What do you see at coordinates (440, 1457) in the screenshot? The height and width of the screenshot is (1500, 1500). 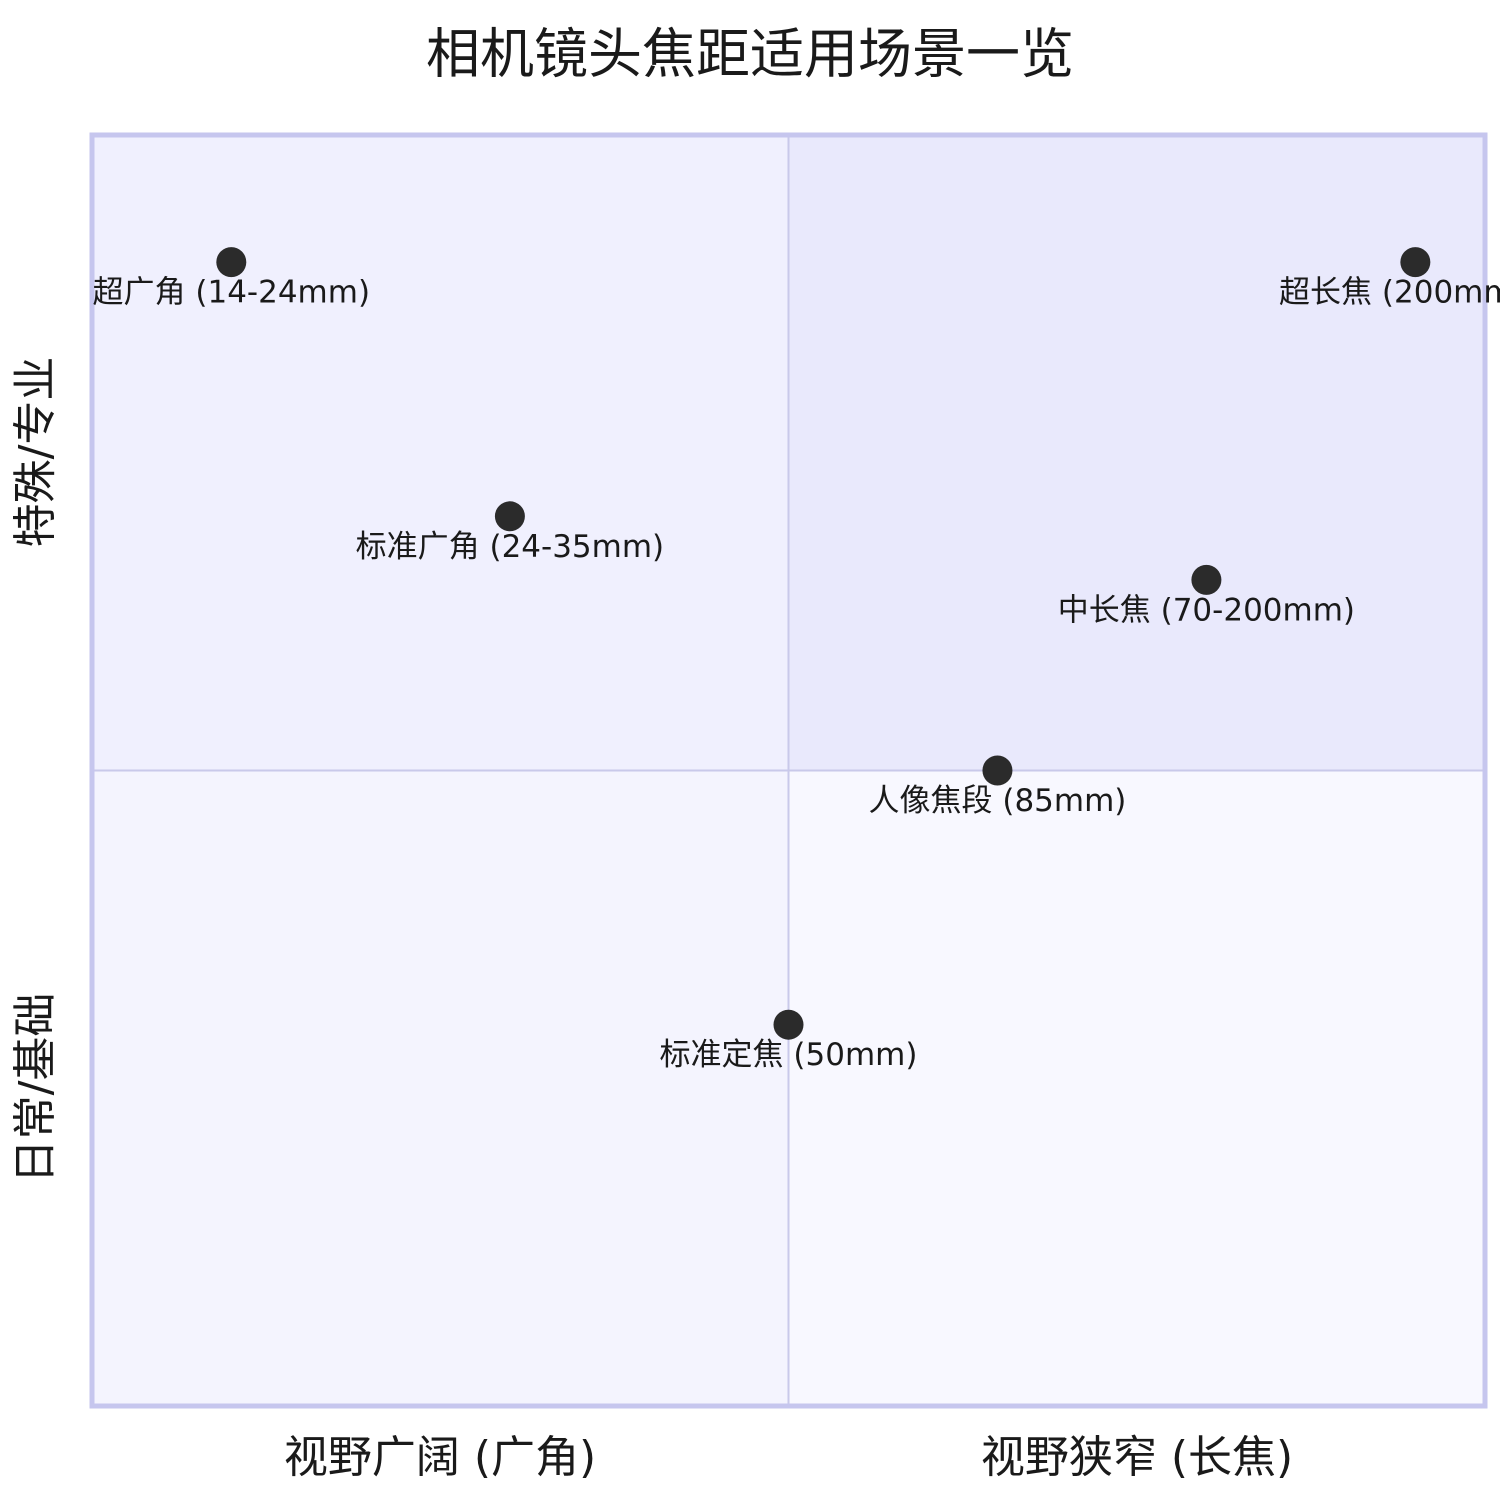 I see `x-axis-label-left: 视野广阔 (广角)` at bounding box center [440, 1457].